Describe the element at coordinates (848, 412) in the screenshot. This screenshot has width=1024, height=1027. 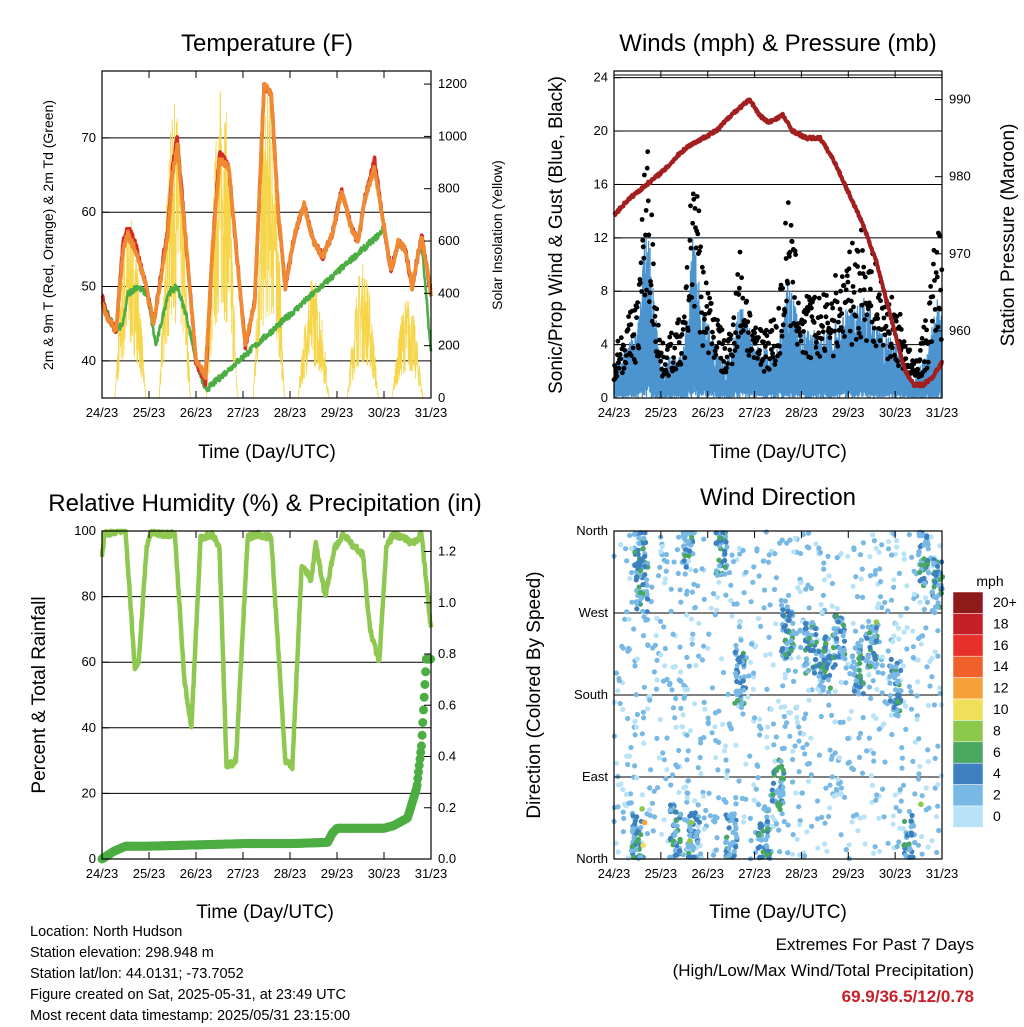
I see `winds-xtick-label: 29/23` at that location.